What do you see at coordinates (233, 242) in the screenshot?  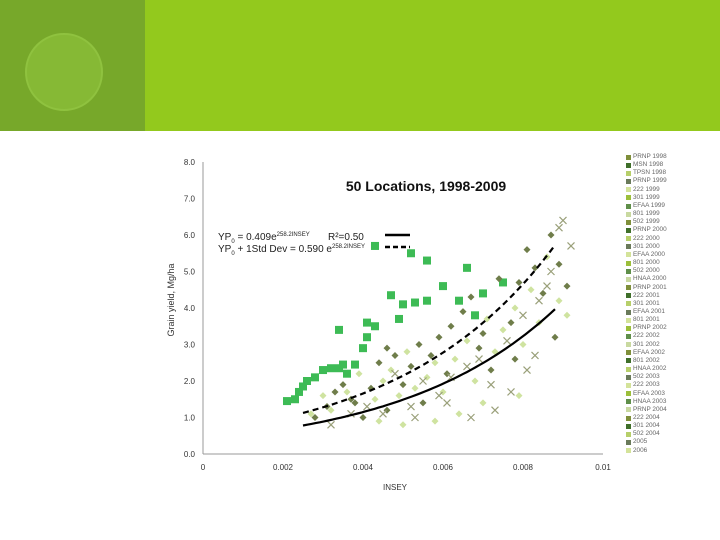 I see `fit1-subscript: 0` at bounding box center [233, 242].